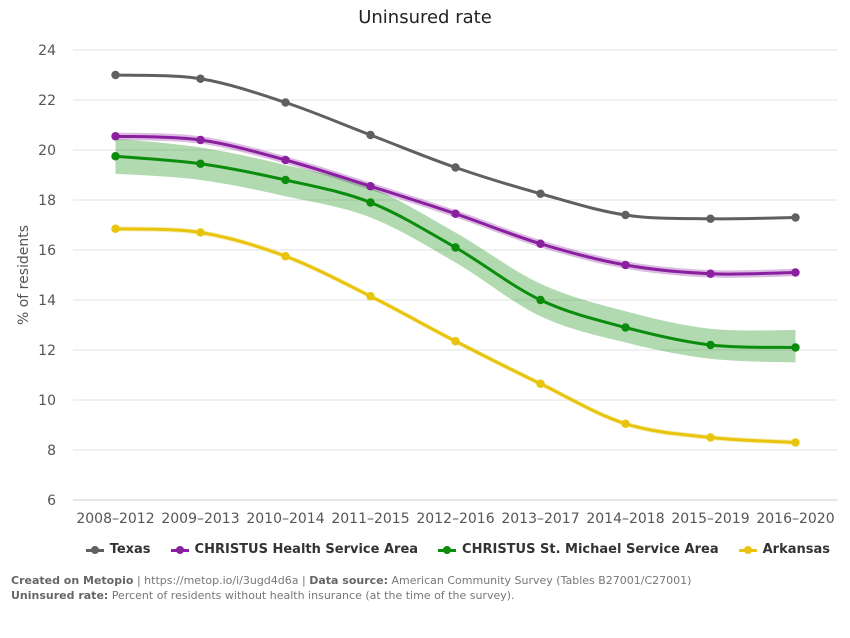 The image size is (850, 638). What do you see at coordinates (47, 101) in the screenshot?
I see `y-tick-label: 22` at bounding box center [47, 101].